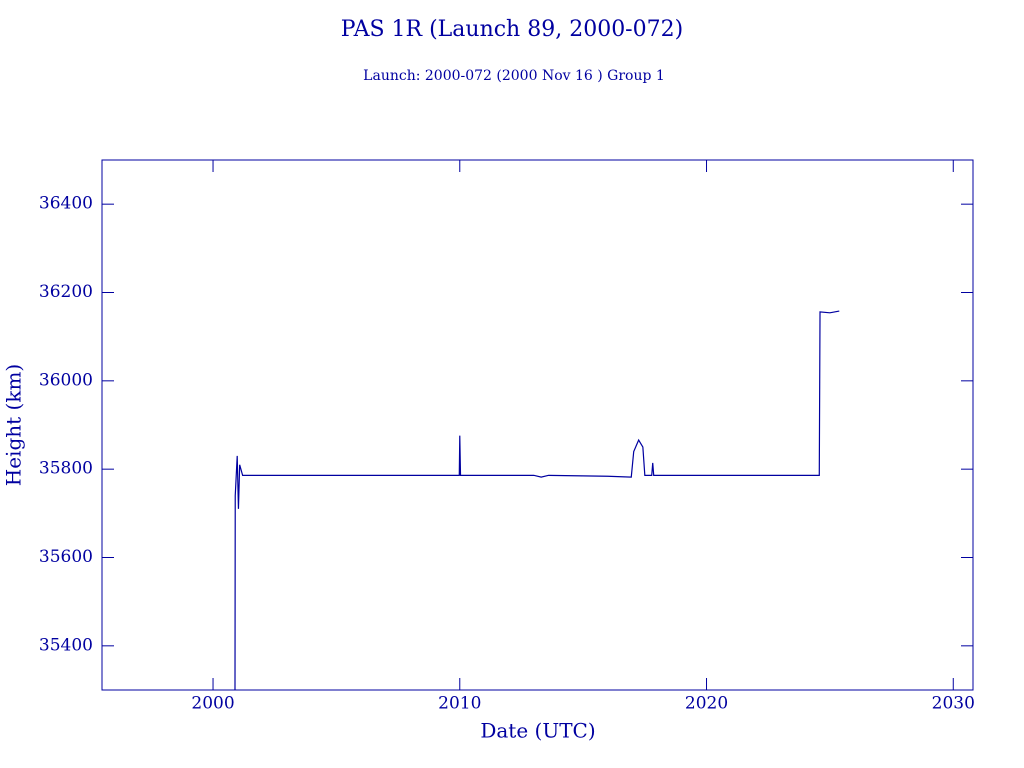 The height and width of the screenshot is (768, 1024). Describe the element at coordinates (66, 557) in the screenshot. I see `y-tick-label: 35600` at that location.